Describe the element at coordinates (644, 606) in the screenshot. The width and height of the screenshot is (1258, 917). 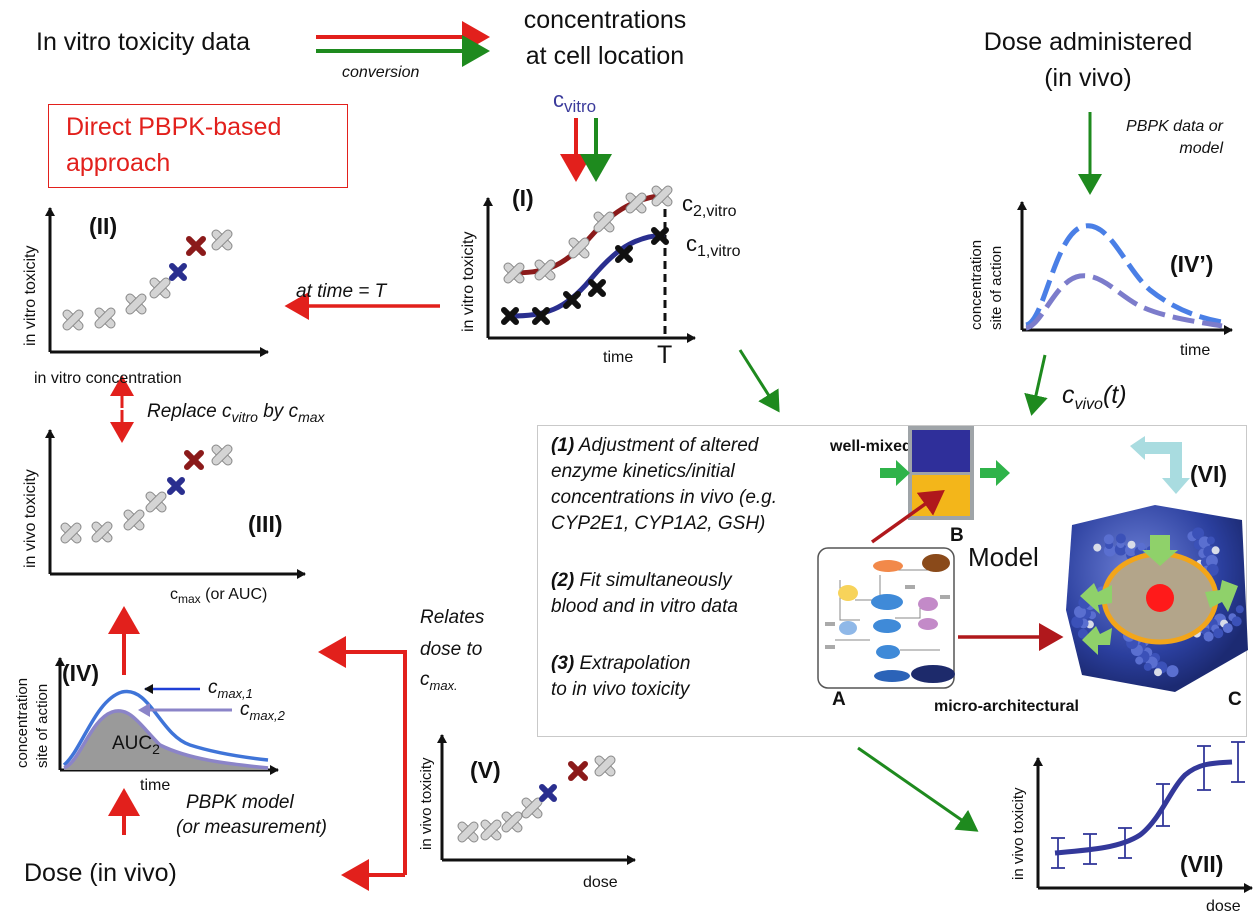
I see `item-2-line-2: blood and in vitro data` at that location.